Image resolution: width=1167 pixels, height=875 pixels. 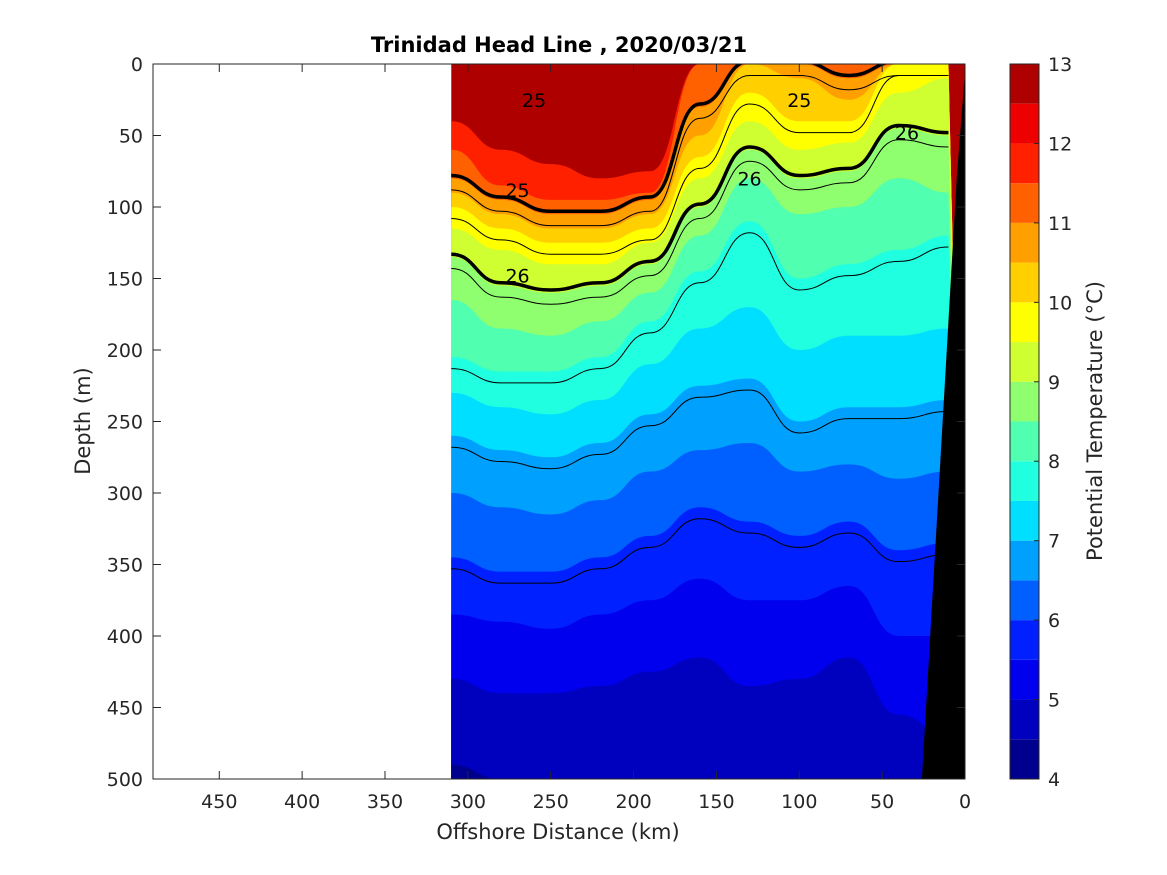 I want to click on x-axis-title: Offshore Distance (km), so click(x=557, y=832).